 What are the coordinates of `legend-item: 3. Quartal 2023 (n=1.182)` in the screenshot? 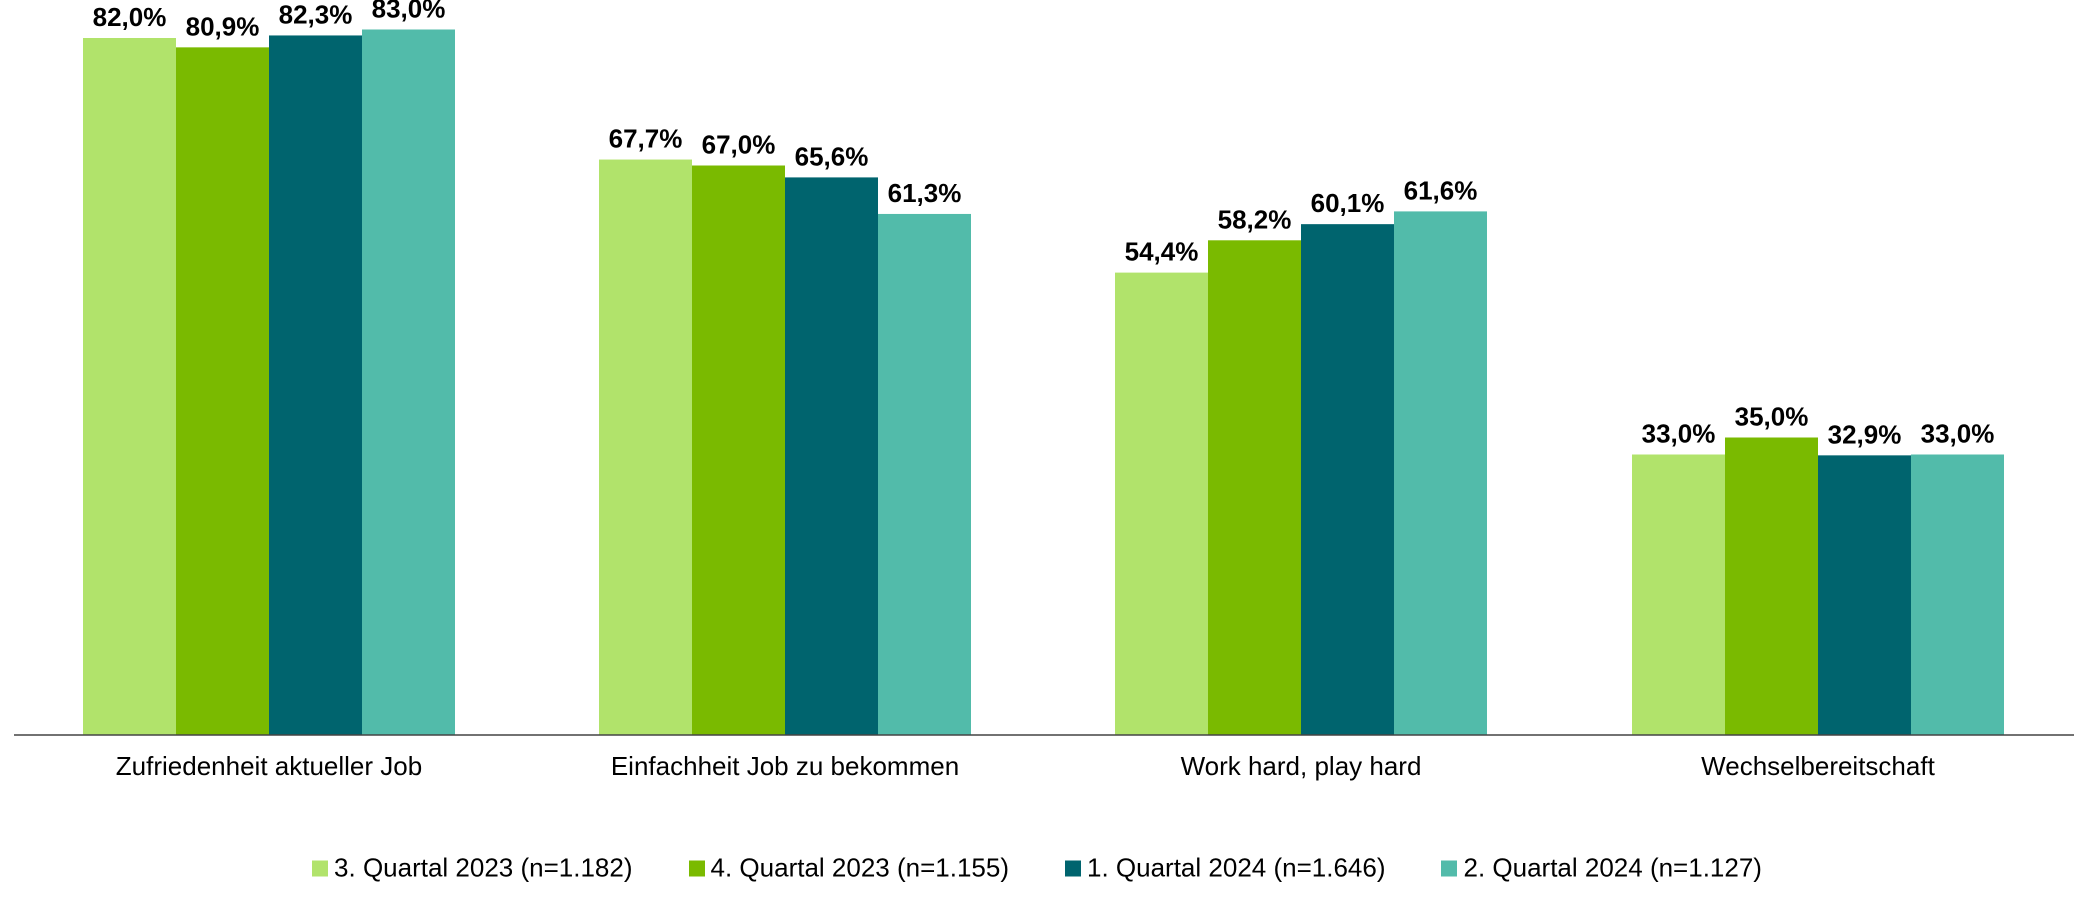 It's located at (472, 868).